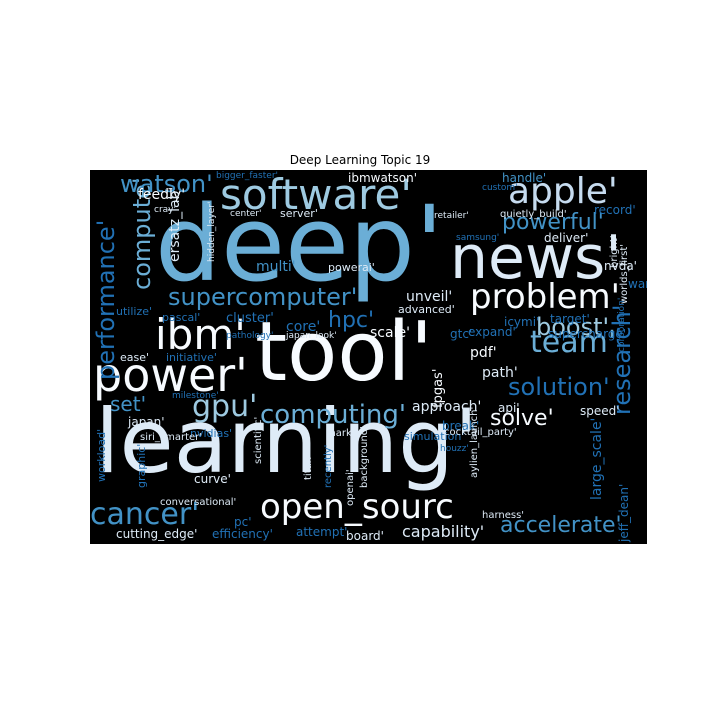  Describe the element at coordinates (461, 426) in the screenshot. I see `word: break'` at that location.